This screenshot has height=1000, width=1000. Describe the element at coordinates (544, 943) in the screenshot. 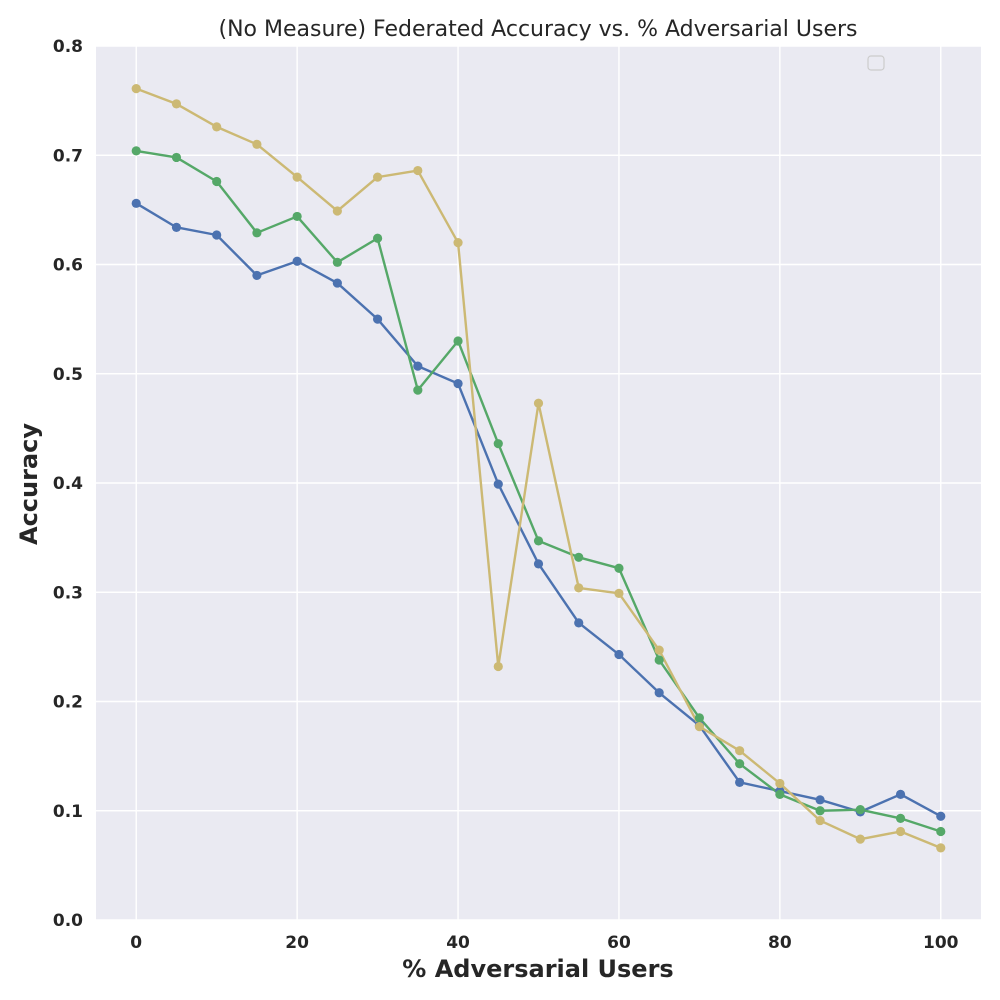

I see `x-tick-labels: 0 20 40 60 80 100` at that location.